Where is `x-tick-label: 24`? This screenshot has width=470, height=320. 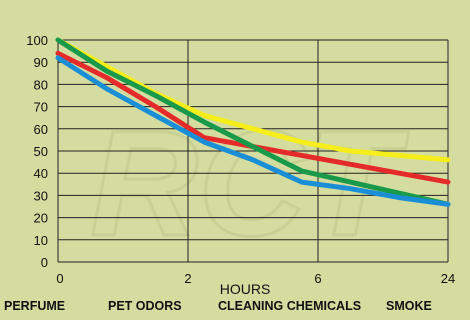 x-tick-label: 24 is located at coordinates (448, 278).